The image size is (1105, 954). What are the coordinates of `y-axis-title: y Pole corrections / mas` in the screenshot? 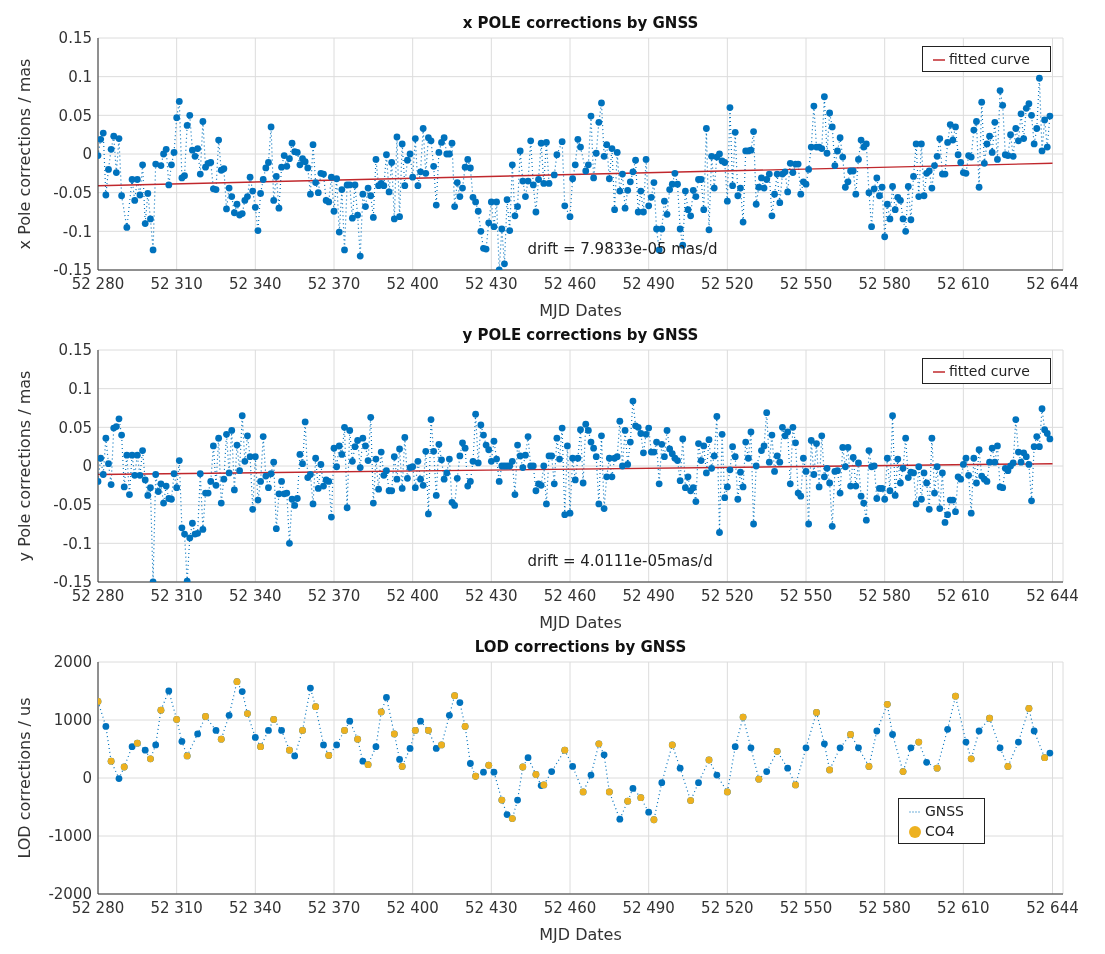 It's located at (24, 466).